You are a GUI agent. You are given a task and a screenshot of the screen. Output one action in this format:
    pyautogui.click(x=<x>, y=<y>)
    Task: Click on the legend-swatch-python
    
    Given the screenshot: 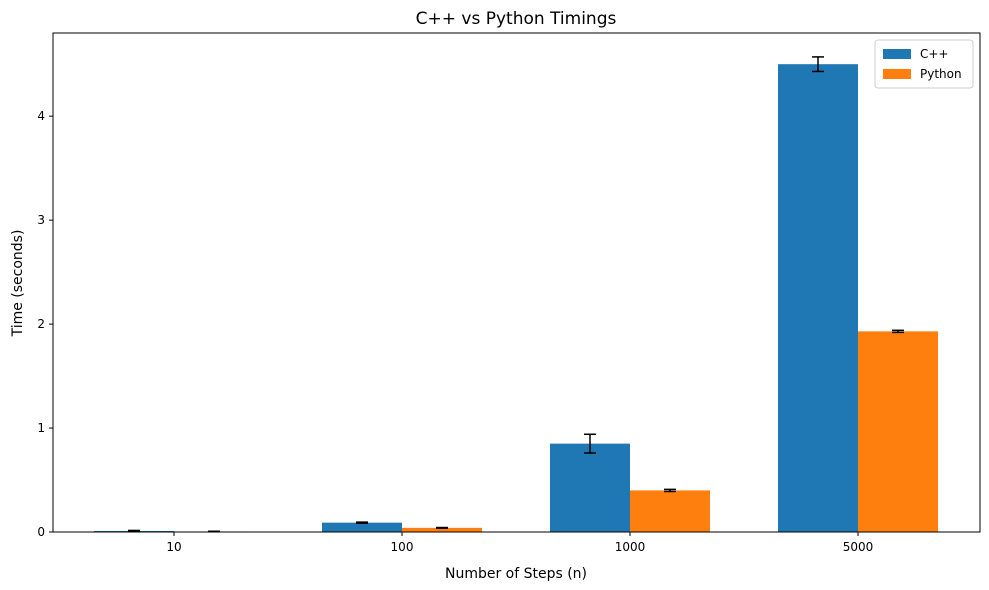 What is the action you would take?
    pyautogui.click(x=897, y=74)
    